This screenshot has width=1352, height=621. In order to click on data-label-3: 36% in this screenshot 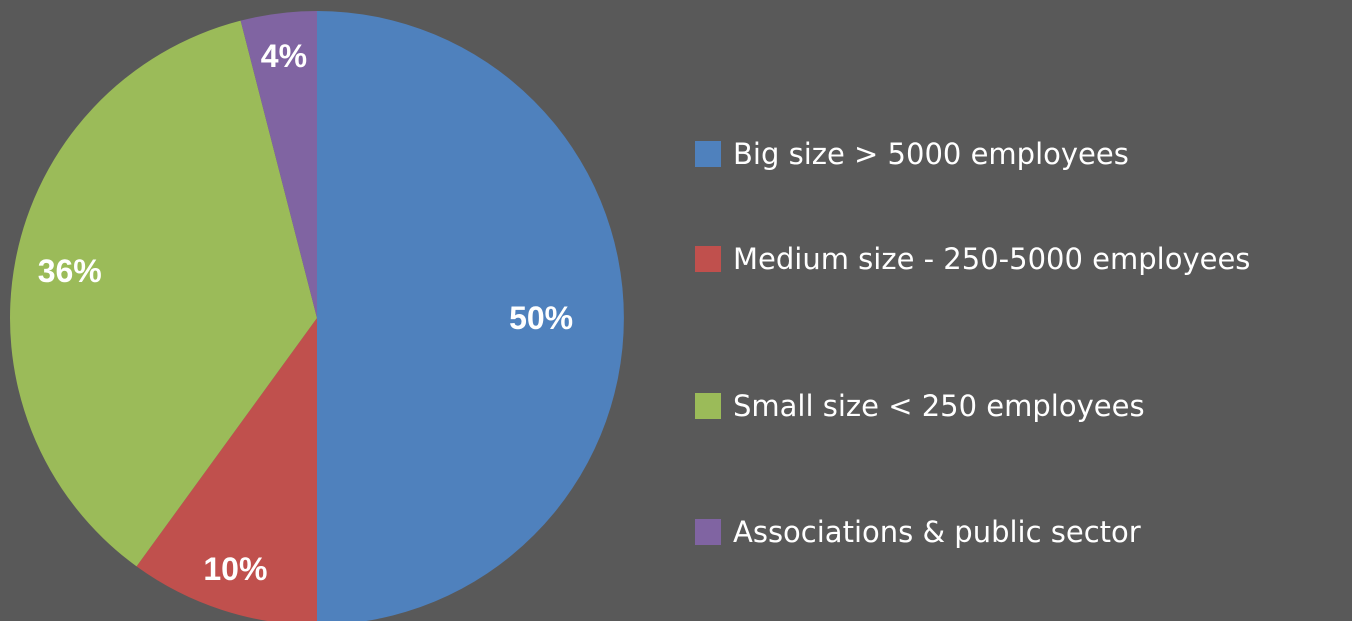, I will do `click(70, 271)`.